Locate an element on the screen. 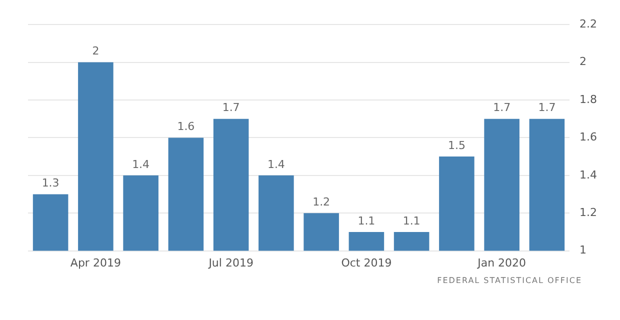 This screenshot has height=320, width=620. y-tick-label: 2 is located at coordinates (583, 61).